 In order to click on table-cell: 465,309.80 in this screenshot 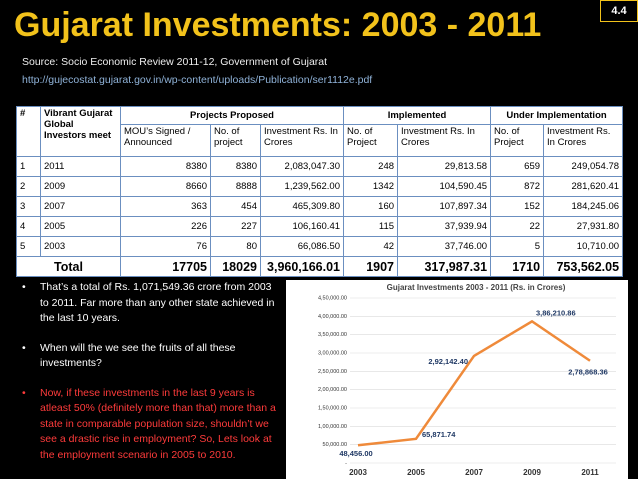, I will do `click(302, 206)`.